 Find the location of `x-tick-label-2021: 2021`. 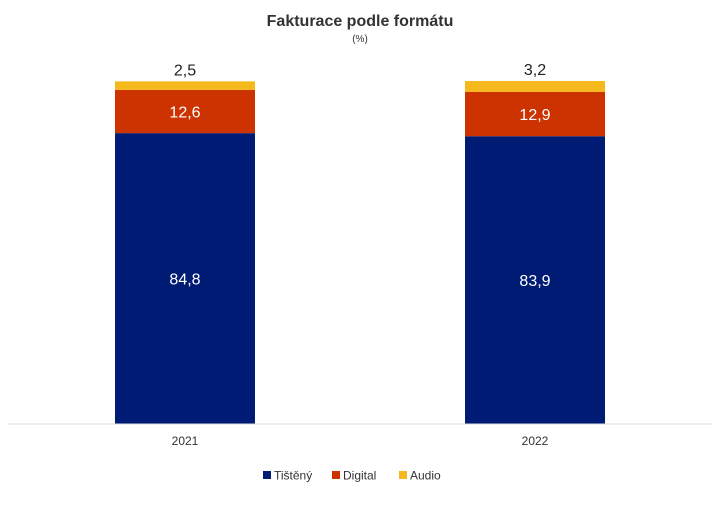

x-tick-label-2021: 2021 is located at coordinates (185, 441).